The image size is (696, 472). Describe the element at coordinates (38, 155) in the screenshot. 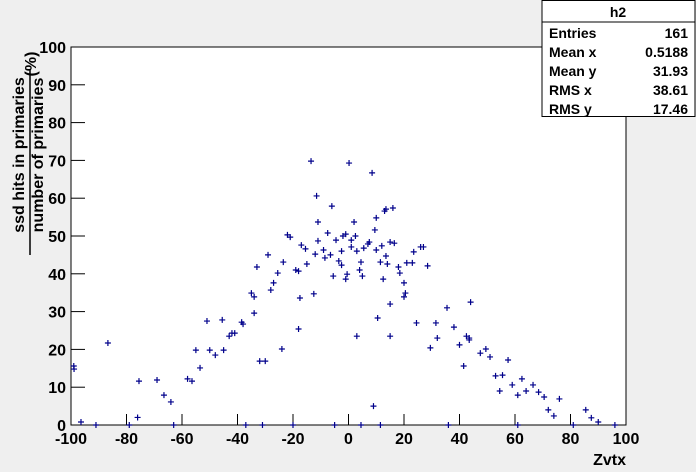

I see `y-label-denominator: number of primaries` at that location.